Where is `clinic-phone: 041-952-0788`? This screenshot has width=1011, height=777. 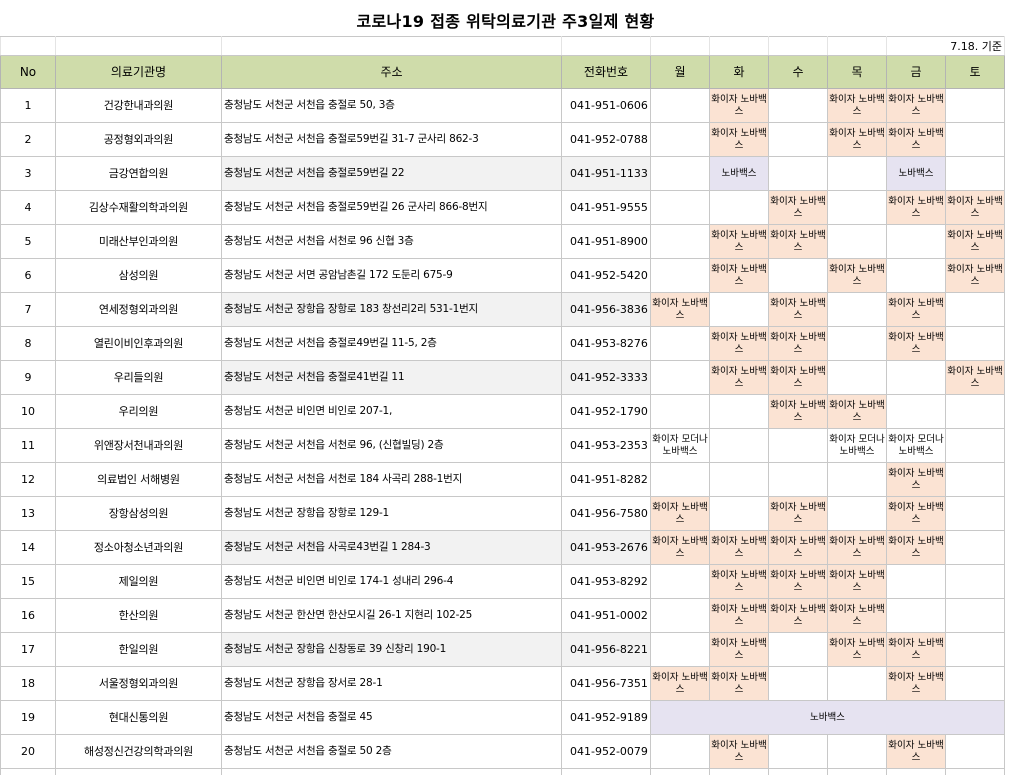 clinic-phone: 041-952-0788 is located at coordinates (606, 139).